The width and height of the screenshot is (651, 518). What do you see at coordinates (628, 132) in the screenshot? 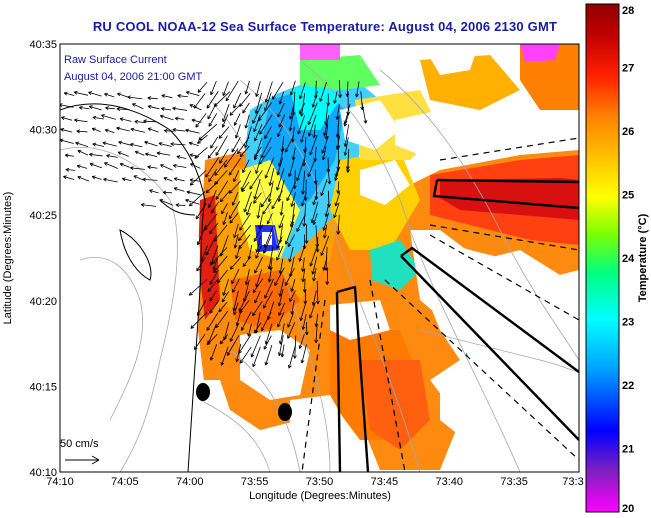
I see `colorbar-tick-label: 26` at bounding box center [628, 132].